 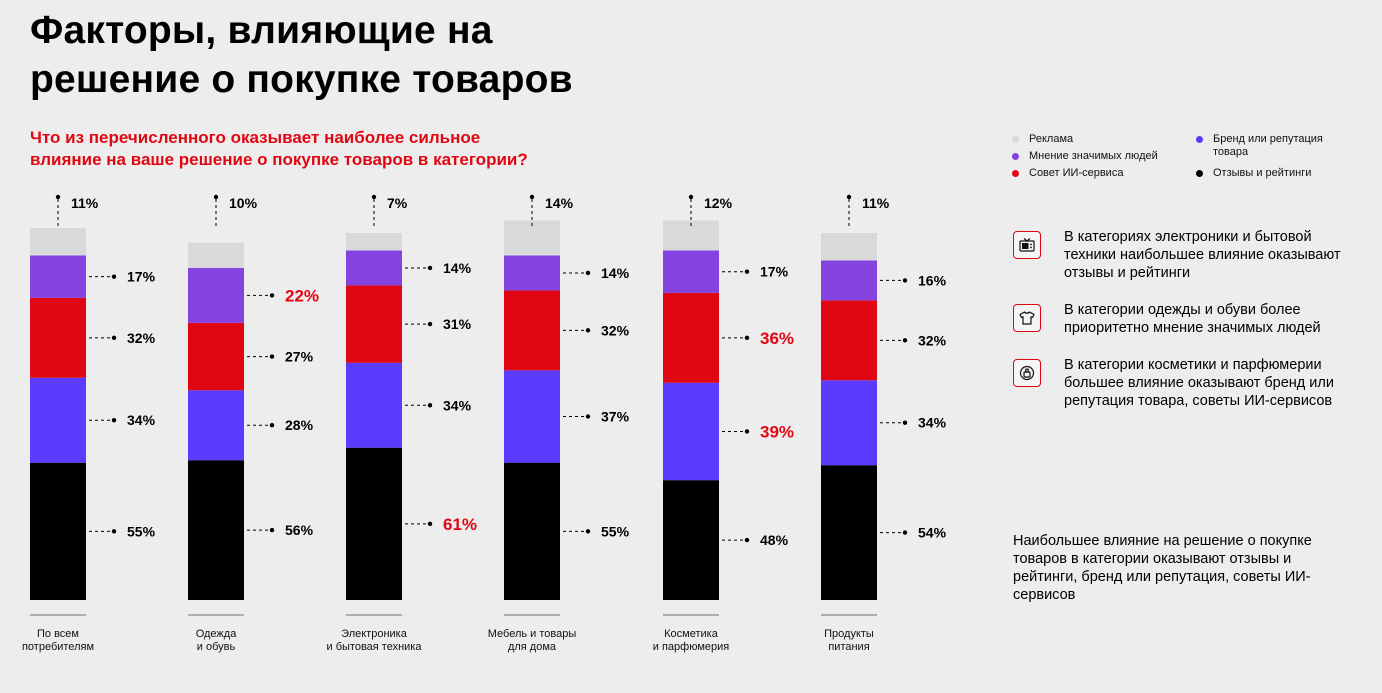 I want to click on legend-item-ai: Совет ИИ-сервиса, so click(x=1067, y=173).